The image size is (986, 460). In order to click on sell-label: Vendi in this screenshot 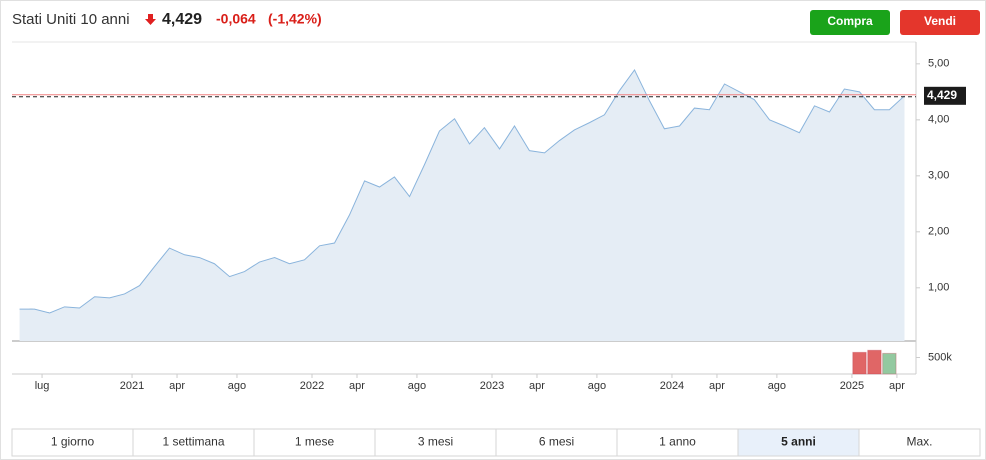, I will do `click(940, 21)`.